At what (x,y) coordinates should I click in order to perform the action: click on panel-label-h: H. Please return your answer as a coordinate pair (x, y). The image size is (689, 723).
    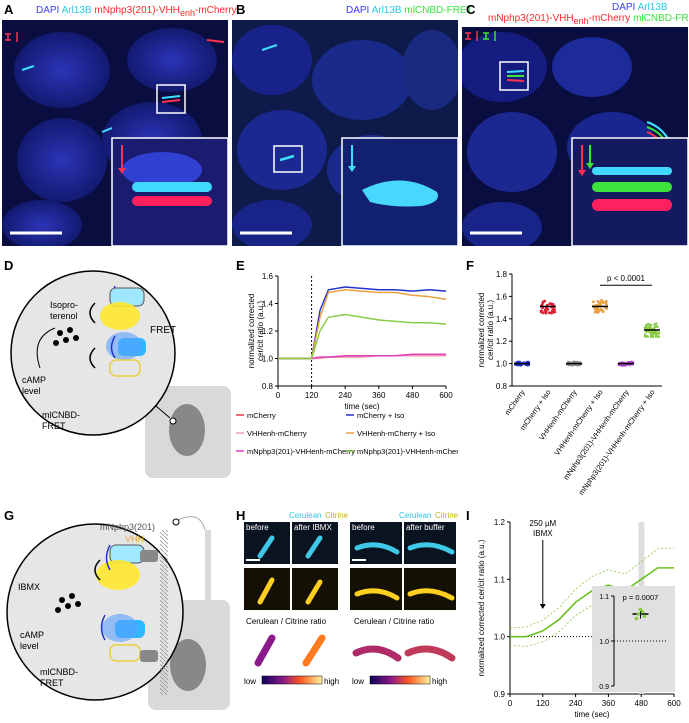
    Looking at the image, I should click on (241, 515).